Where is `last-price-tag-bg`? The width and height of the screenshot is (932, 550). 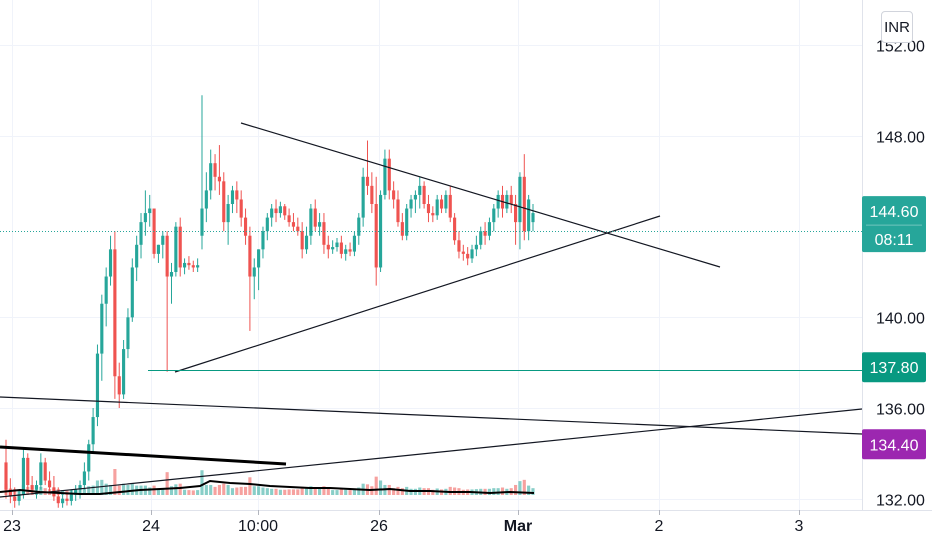
last-price-tag-bg is located at coordinates (894, 224).